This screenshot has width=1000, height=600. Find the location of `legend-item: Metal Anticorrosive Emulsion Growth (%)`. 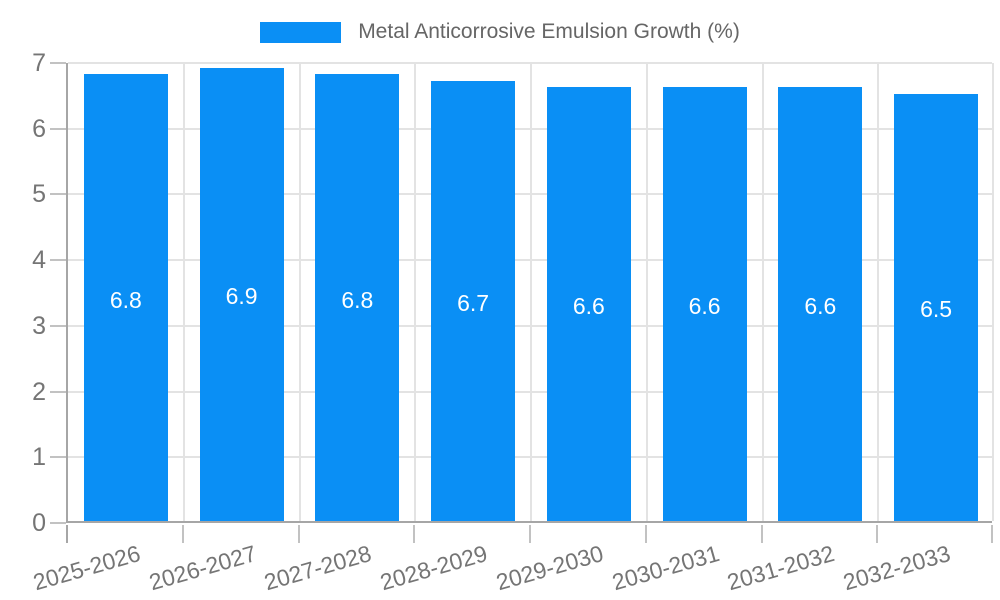

legend-item: Metal Anticorrosive Emulsion Growth (%) is located at coordinates (500, 32).